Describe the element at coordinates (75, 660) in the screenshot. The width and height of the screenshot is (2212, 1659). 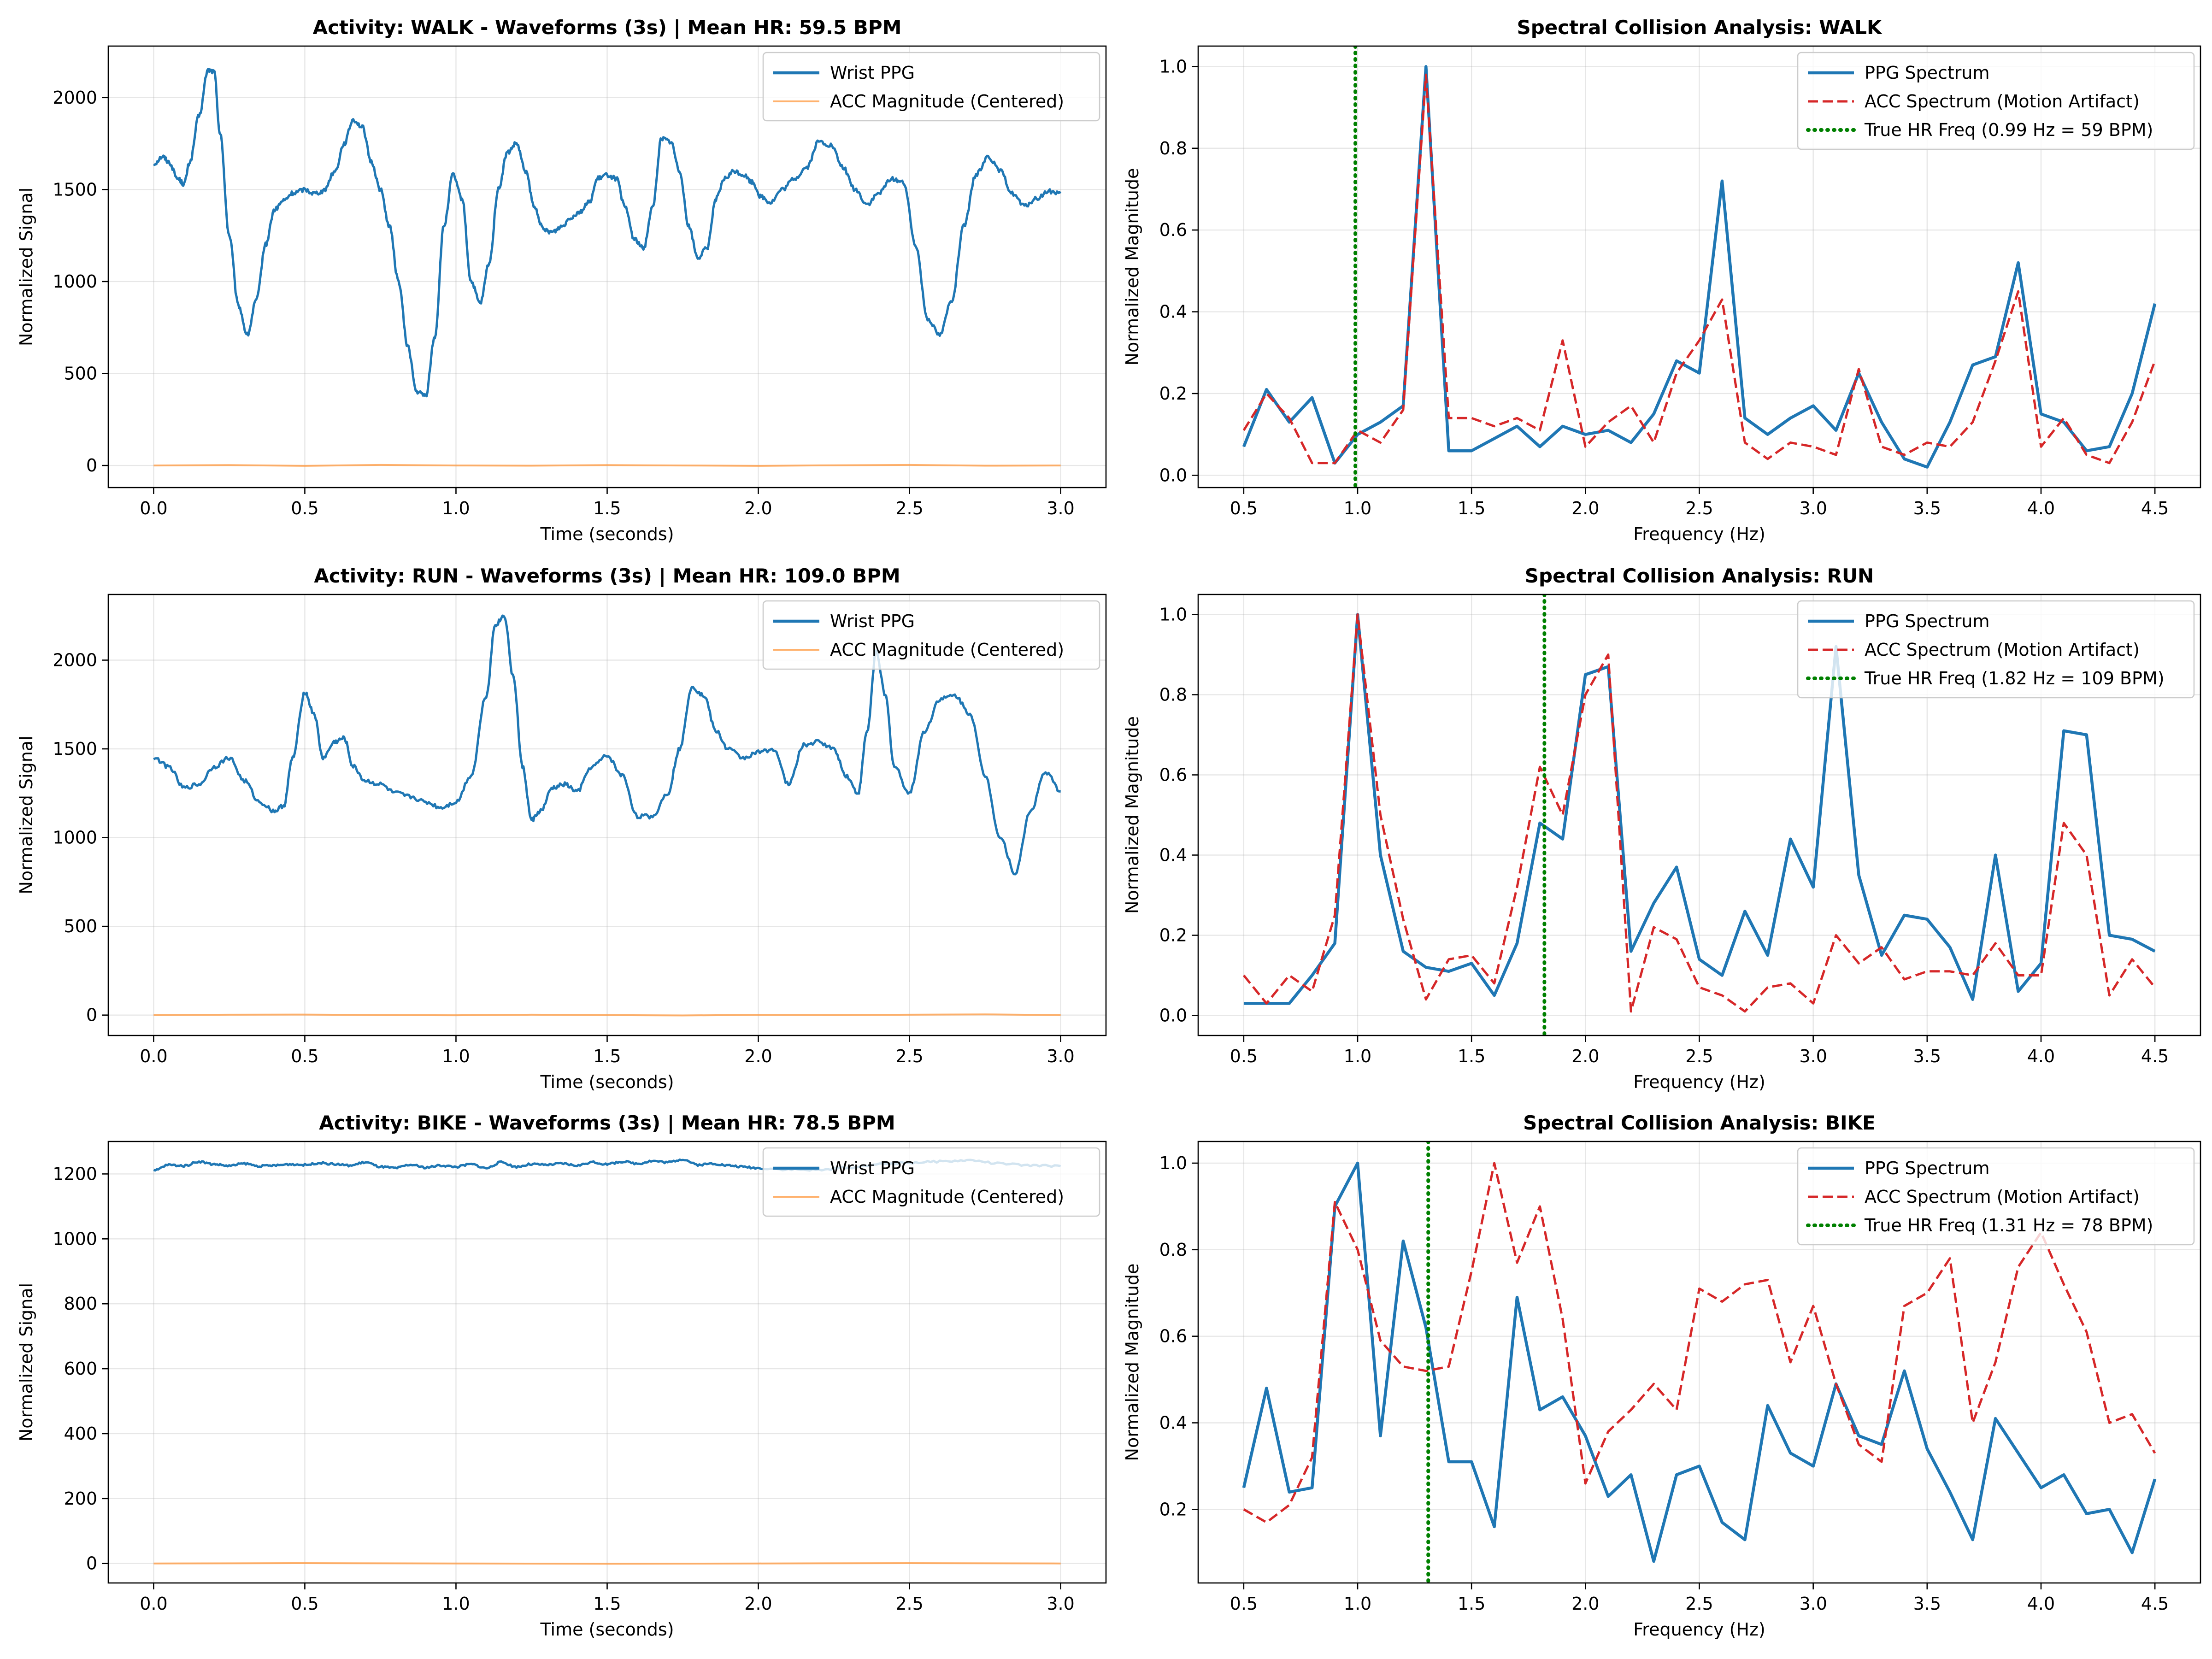
I see `y-tick-label: 2000` at that location.